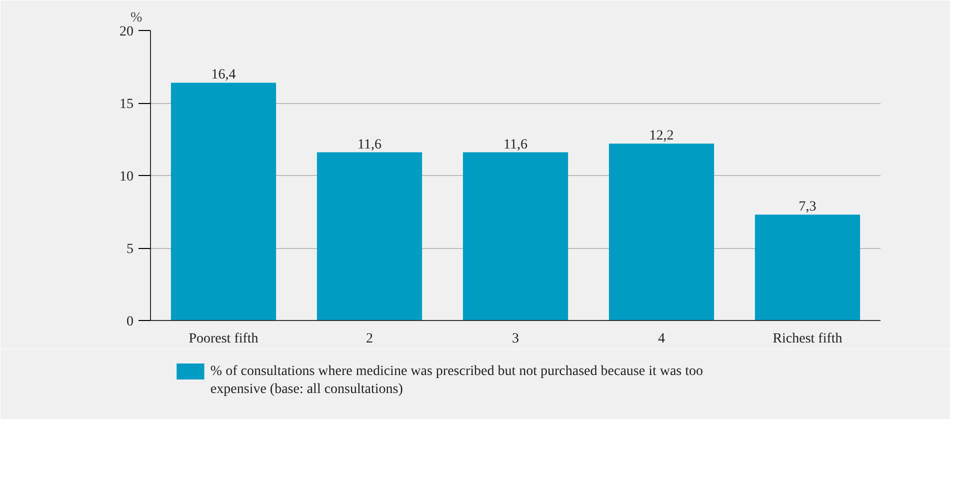 The image size is (956, 485). I want to click on y-tick-label: 0, so click(130, 322).